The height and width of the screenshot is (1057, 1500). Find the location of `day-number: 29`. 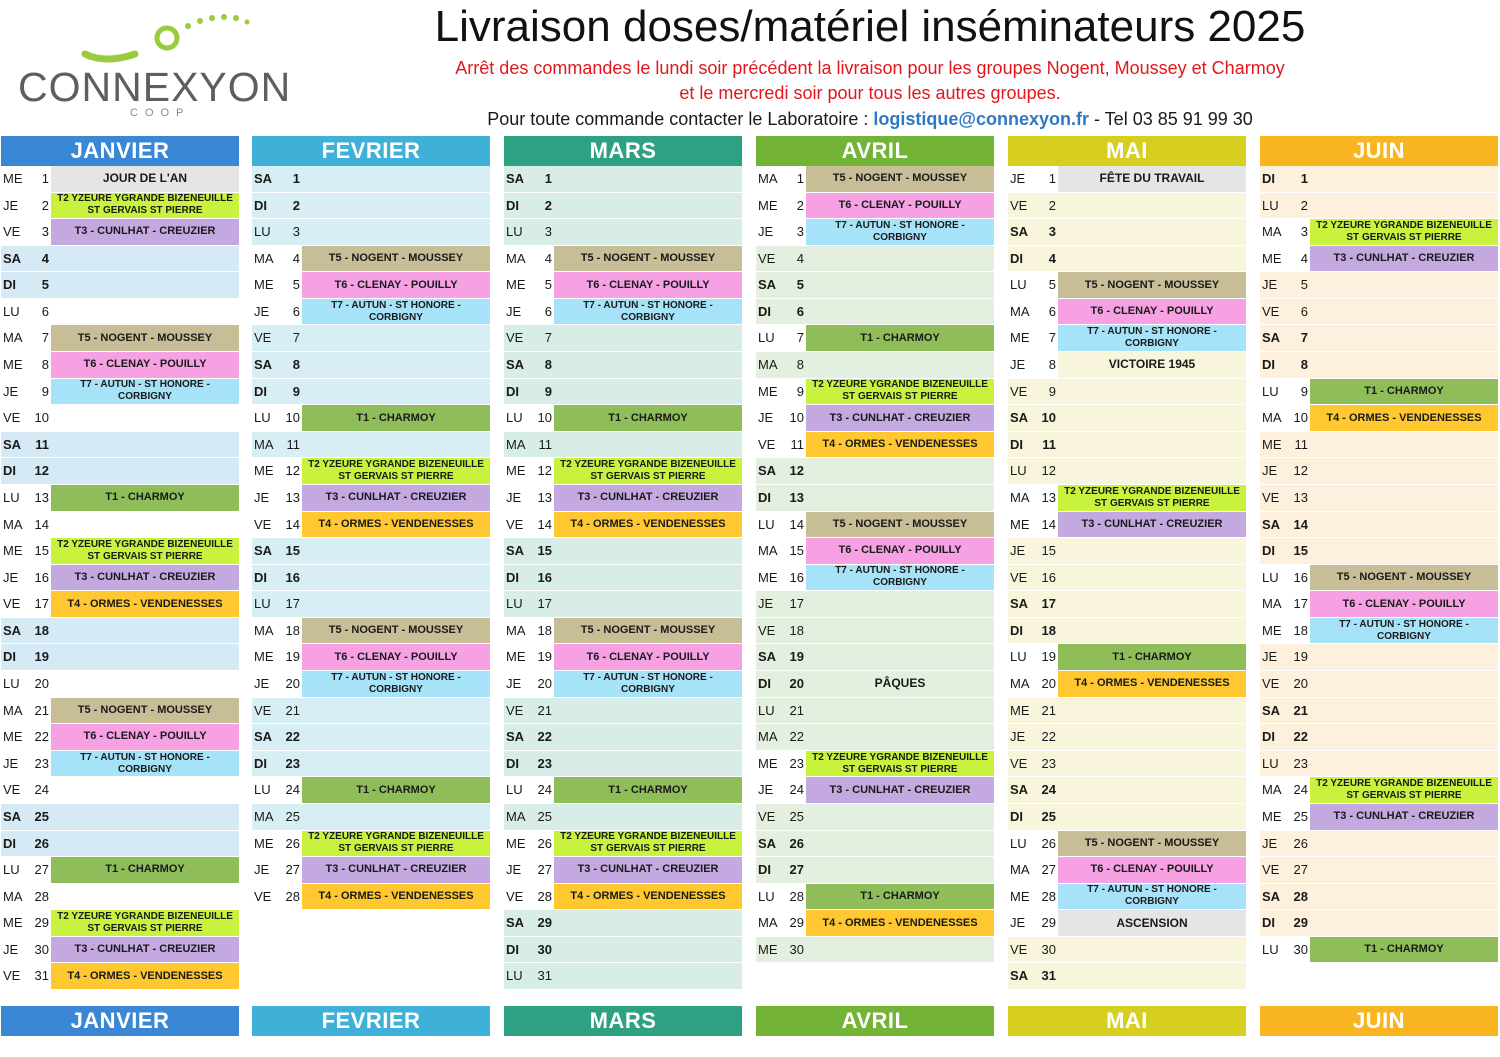

day-number: 29 is located at coordinates (1048, 923).